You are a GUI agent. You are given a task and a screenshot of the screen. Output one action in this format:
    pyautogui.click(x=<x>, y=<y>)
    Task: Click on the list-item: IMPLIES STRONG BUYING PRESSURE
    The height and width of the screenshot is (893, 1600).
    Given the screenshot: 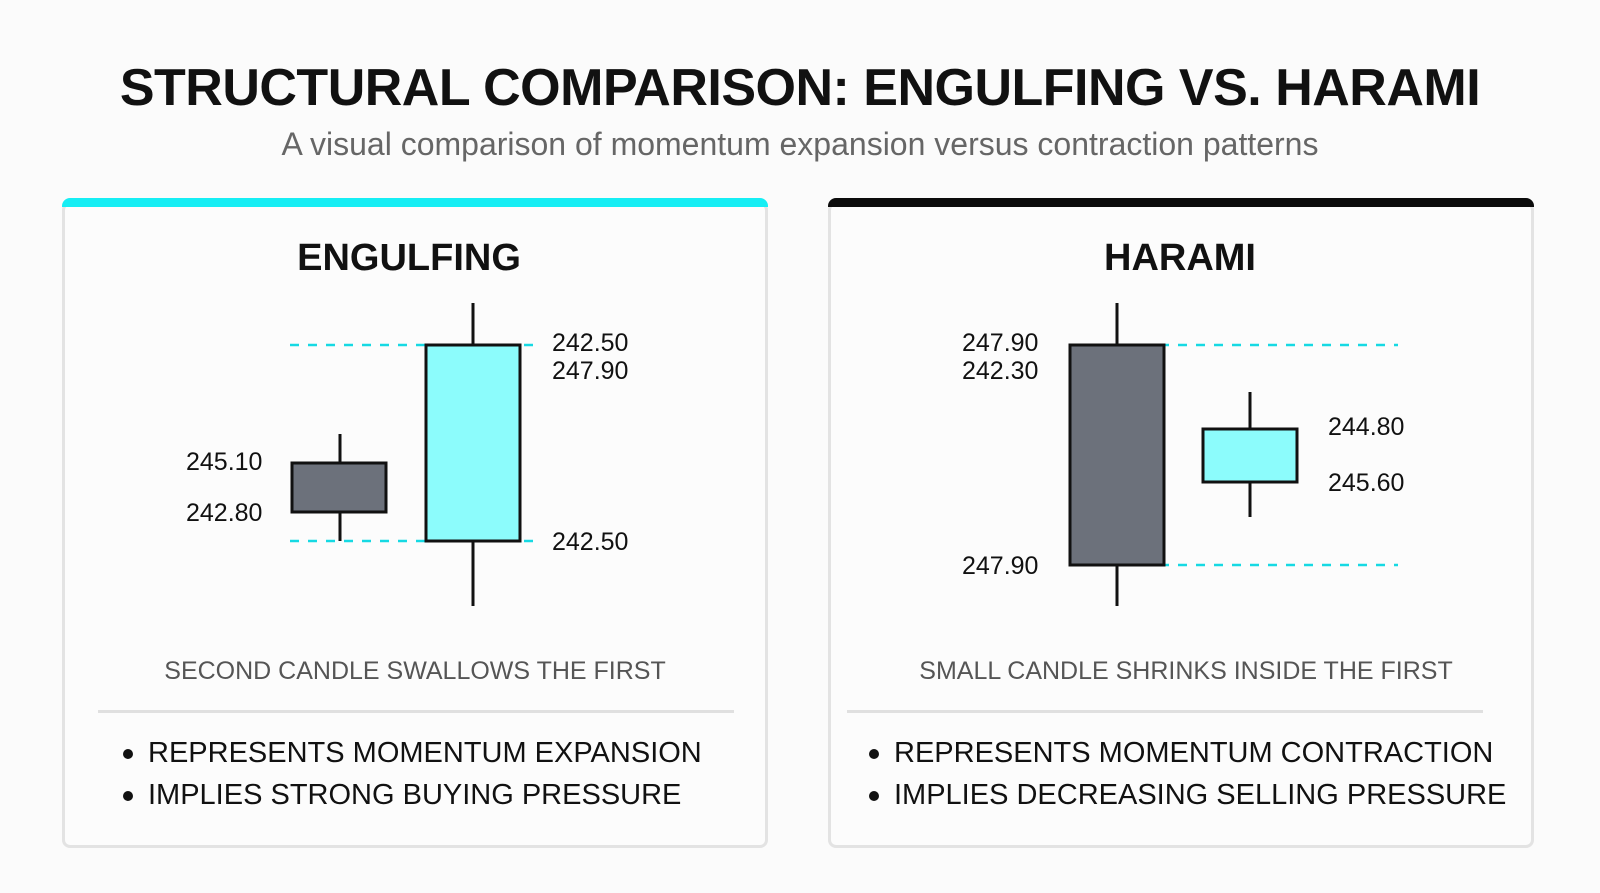 What is the action you would take?
    pyautogui.click(x=411, y=795)
    